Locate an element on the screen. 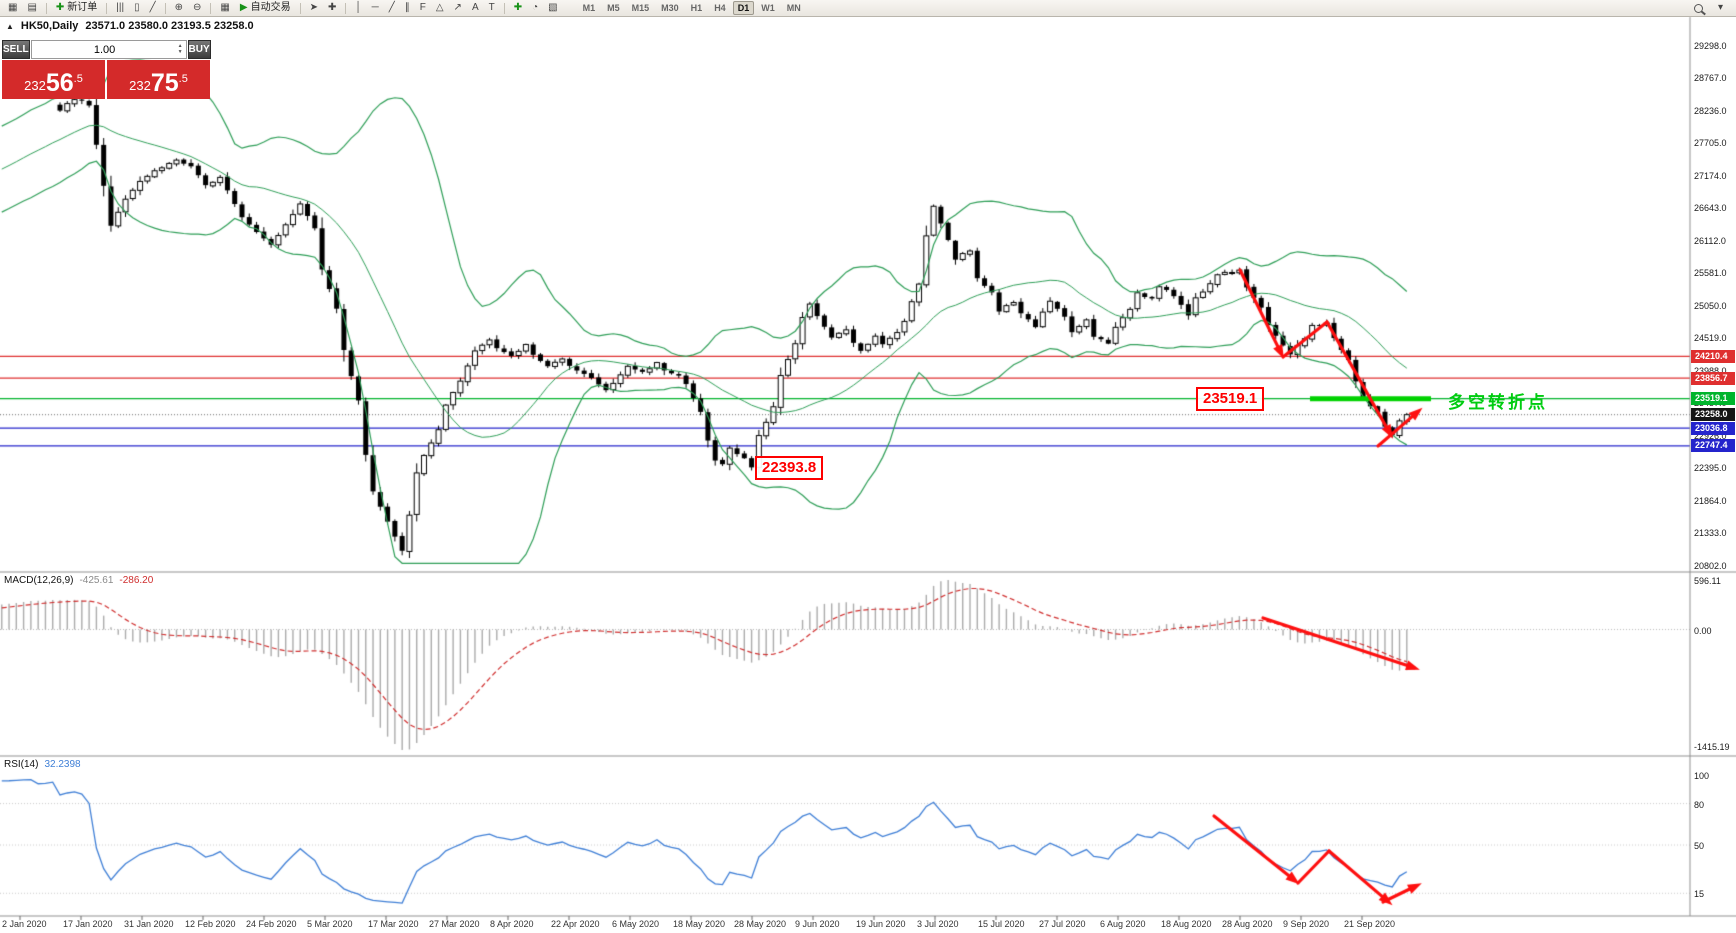 This screenshot has height=933, width=1736. channel-icon: ∥ is located at coordinates (407, 8).